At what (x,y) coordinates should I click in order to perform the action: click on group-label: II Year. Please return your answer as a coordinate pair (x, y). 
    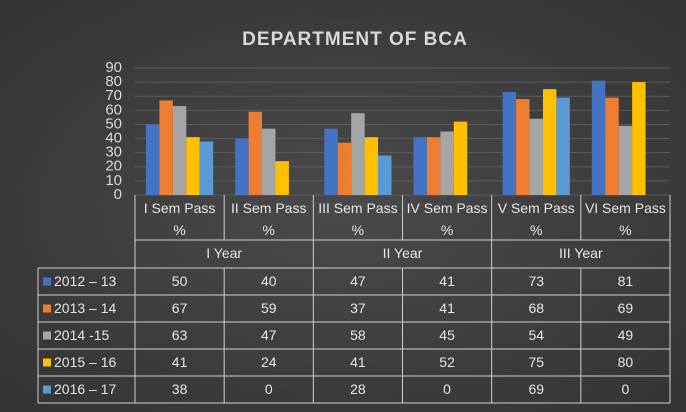
    Looking at the image, I should click on (402, 253).